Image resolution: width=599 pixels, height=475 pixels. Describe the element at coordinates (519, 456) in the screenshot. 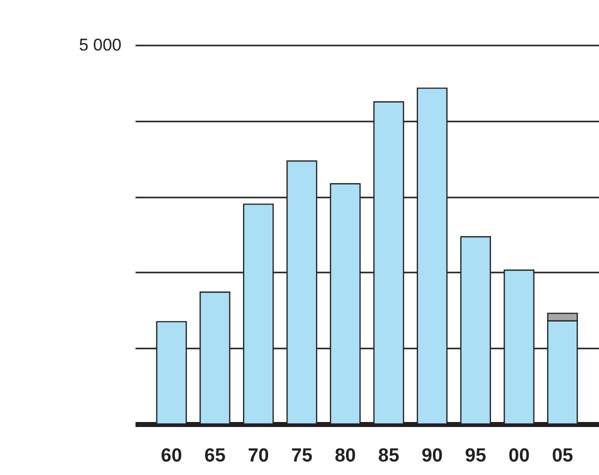

I see `x-tick-label: 00` at that location.